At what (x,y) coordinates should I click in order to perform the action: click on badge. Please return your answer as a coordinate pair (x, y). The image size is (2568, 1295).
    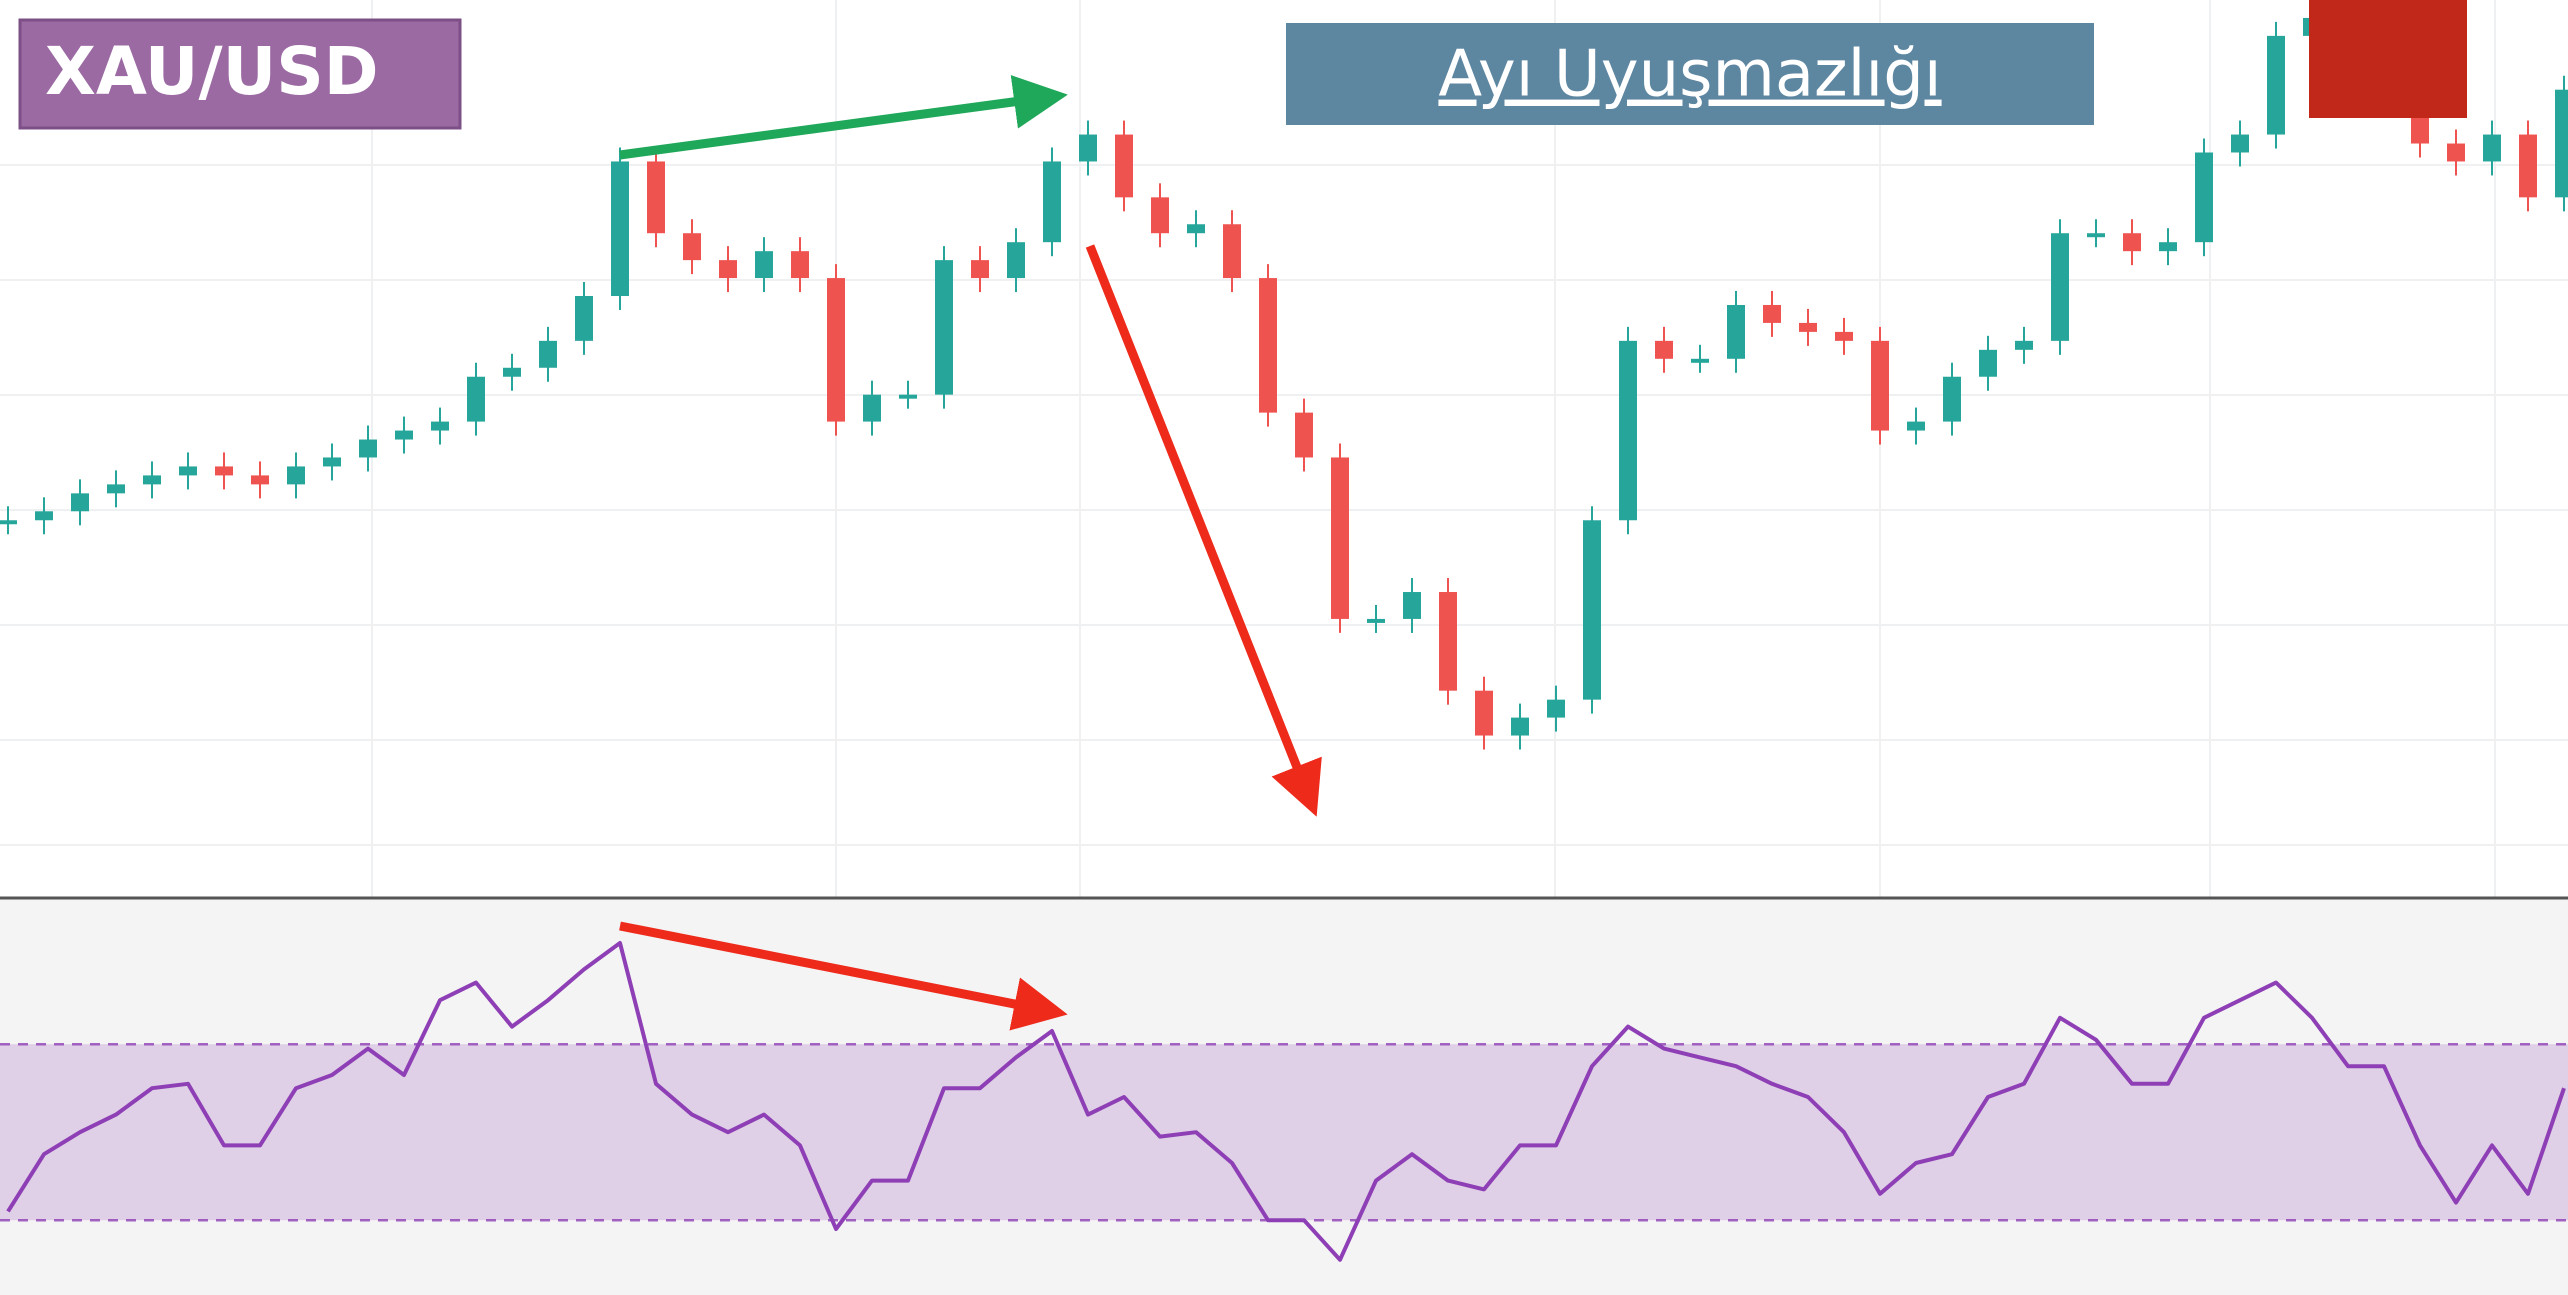
    Looking at the image, I should click on (240, 74).